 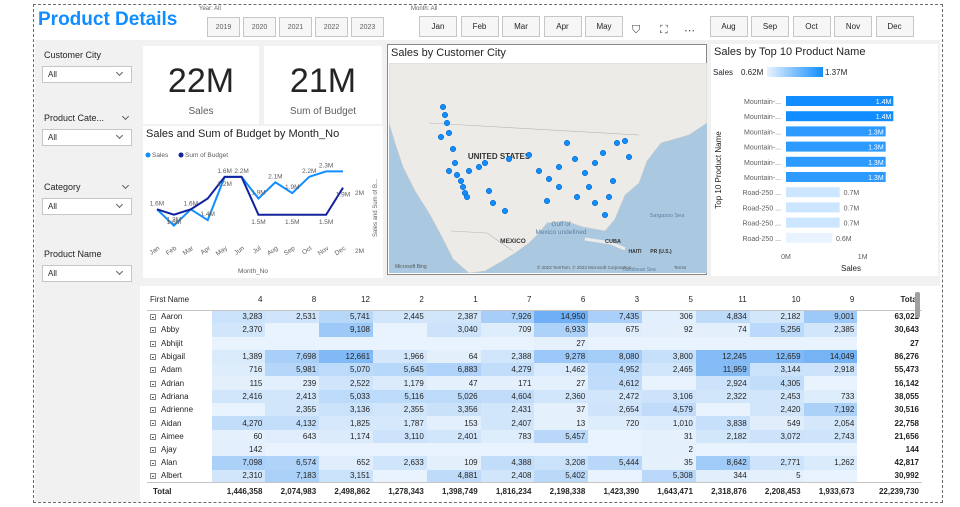 I want to click on matrix-column-header: 12, so click(x=346, y=300).